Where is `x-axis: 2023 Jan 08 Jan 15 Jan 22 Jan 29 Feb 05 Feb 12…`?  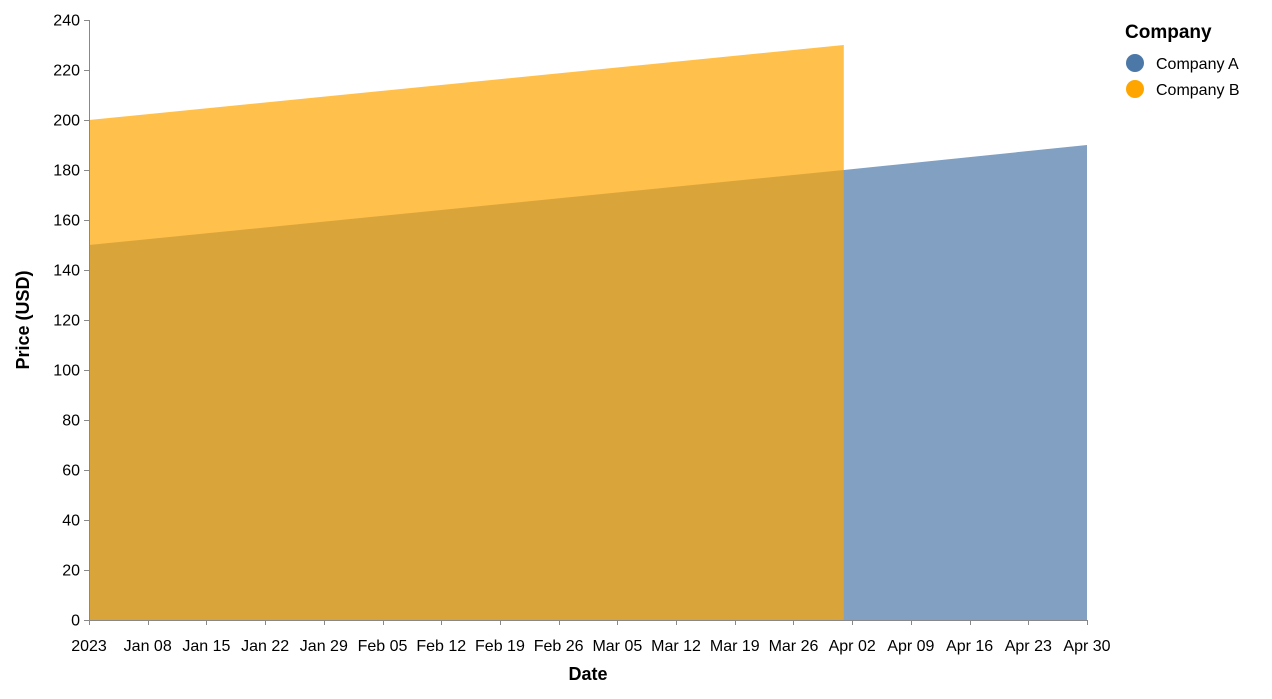 x-axis: 2023 Jan 08 Jan 15 Jan 22 Jan 29 Feb 05 Feb 12… is located at coordinates (591, 637).